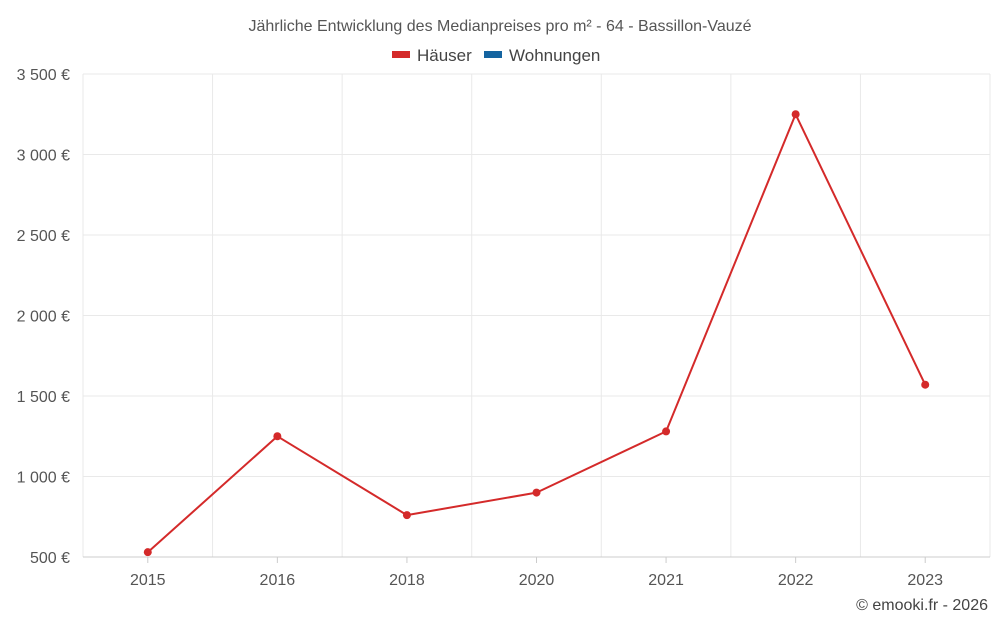  Describe the element at coordinates (43, 236) in the screenshot. I see `y-tick-label: 2 500 €` at that location.